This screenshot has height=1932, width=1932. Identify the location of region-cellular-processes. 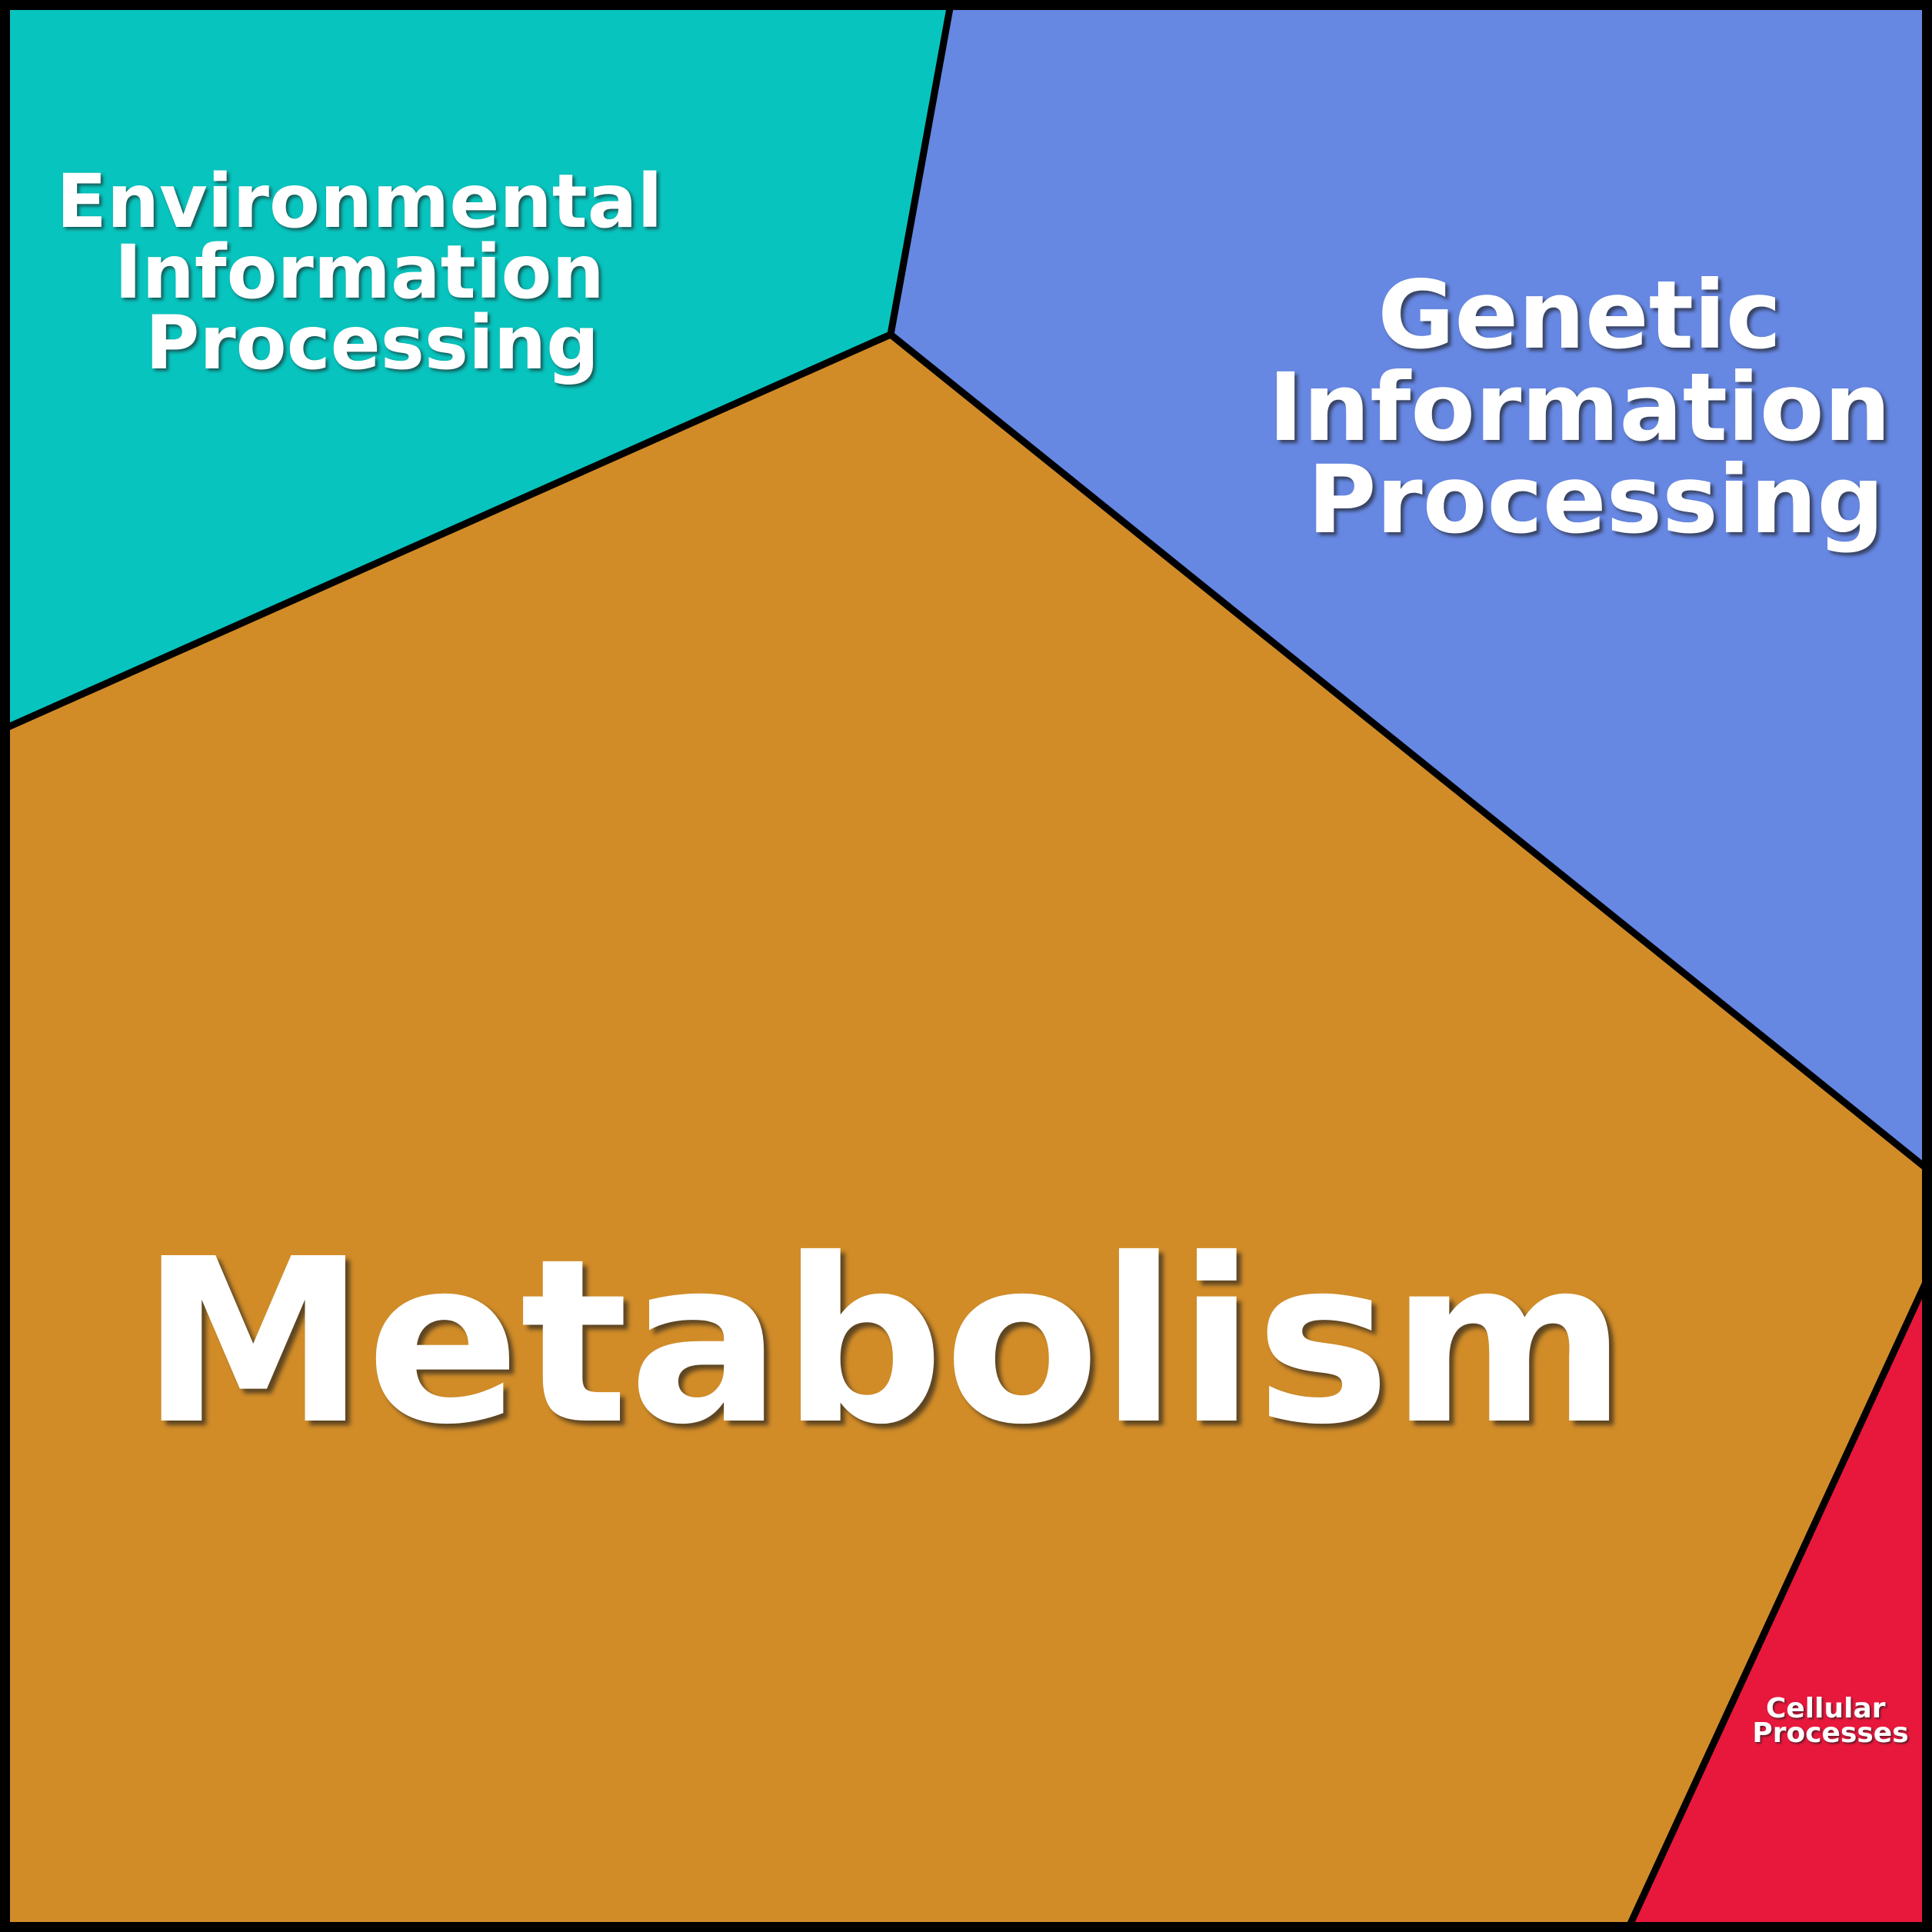
(1777, 1598).